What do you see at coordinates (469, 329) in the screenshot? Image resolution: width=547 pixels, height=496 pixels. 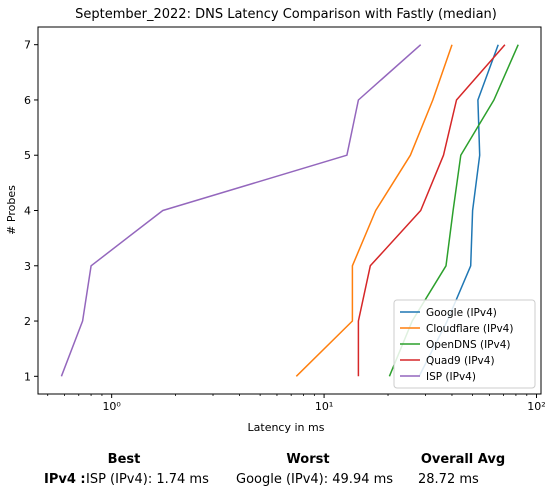 I see `legend-label: Cloudflare (IPv4)` at bounding box center [469, 329].